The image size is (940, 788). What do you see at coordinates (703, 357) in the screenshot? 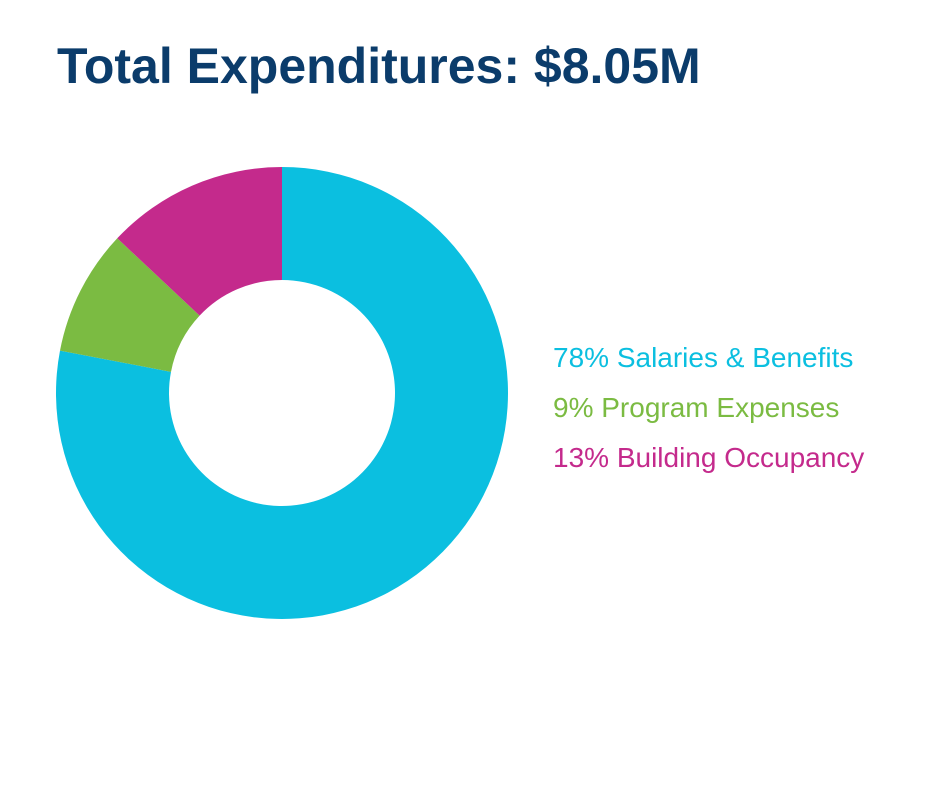
I see `legend-item-salaries-benefits: 78% Salaries & Benefits` at bounding box center [703, 357].